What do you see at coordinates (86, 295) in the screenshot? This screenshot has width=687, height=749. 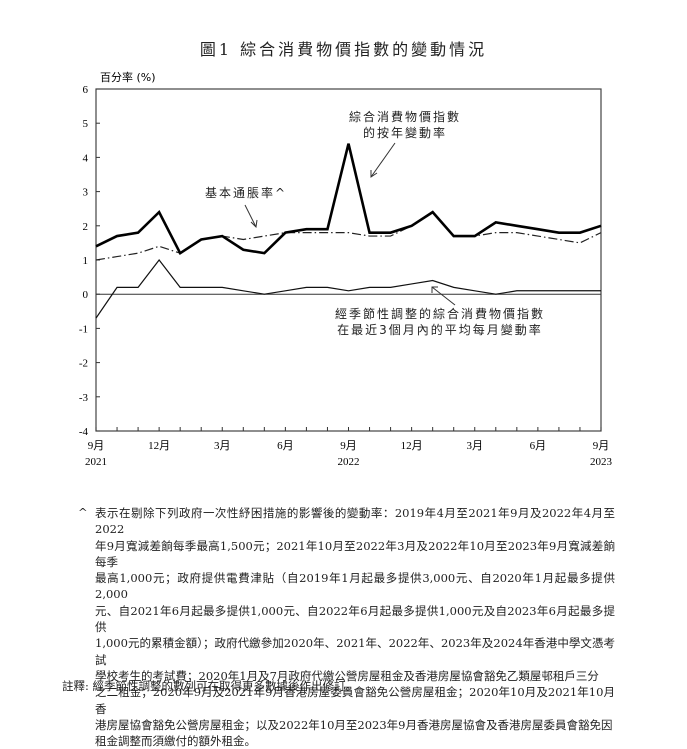 I see `y-tick-label: 0` at bounding box center [86, 295].